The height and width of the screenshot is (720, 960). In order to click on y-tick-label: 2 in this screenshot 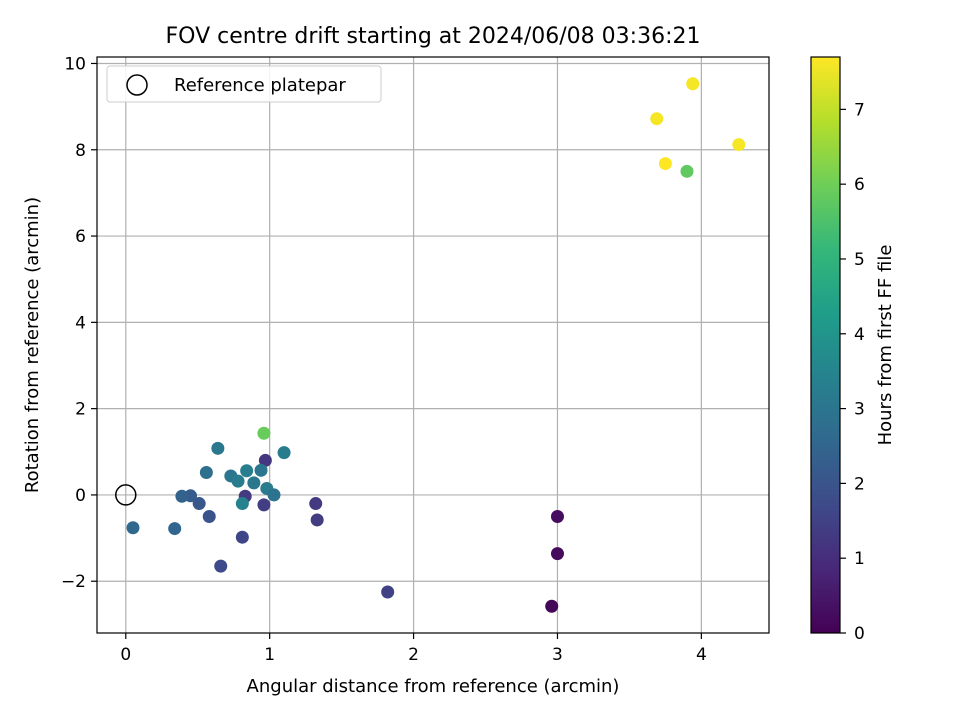, I will do `click(80, 410)`.